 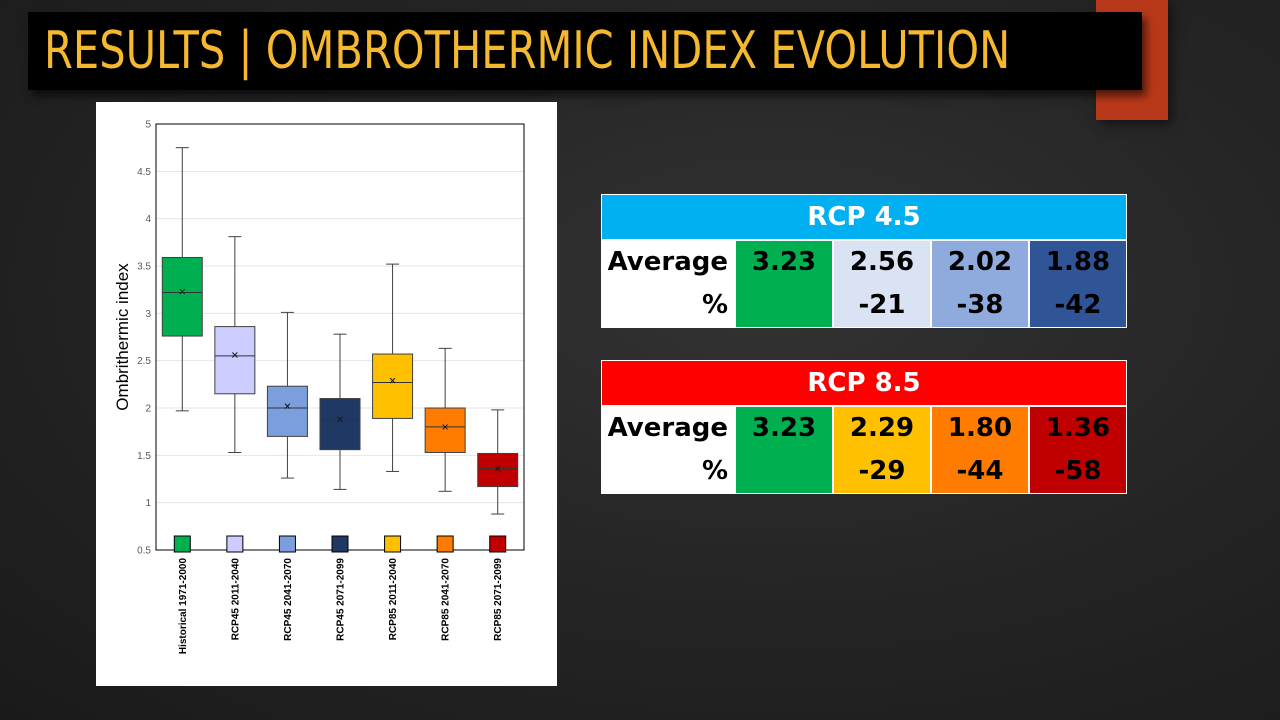 I want to click on y-tick-label: 1.5, so click(x=144, y=456).